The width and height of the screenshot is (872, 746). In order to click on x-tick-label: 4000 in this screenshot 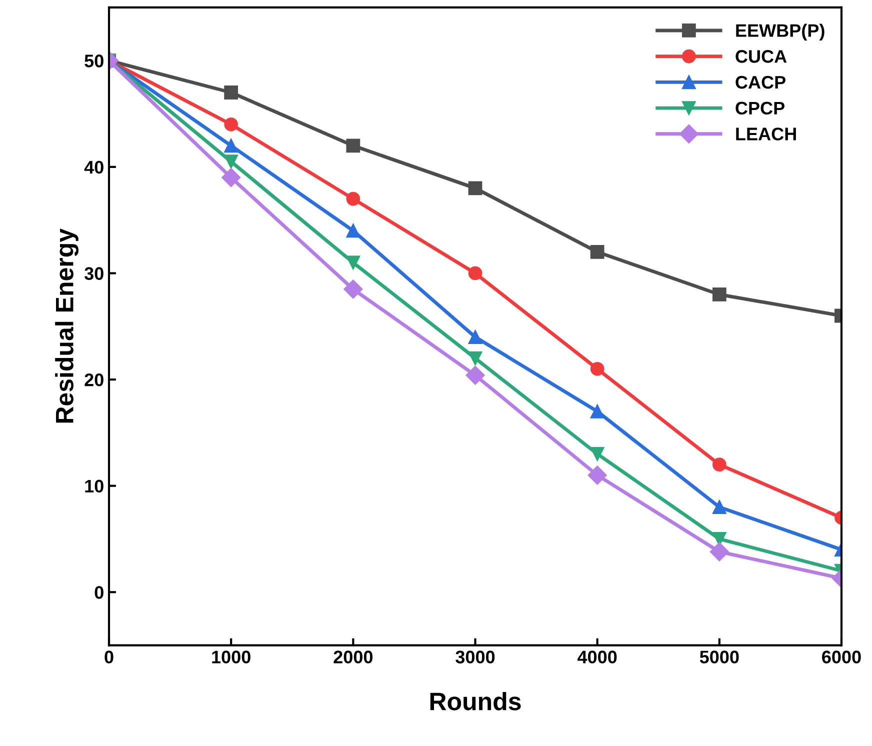, I will do `click(597, 657)`.